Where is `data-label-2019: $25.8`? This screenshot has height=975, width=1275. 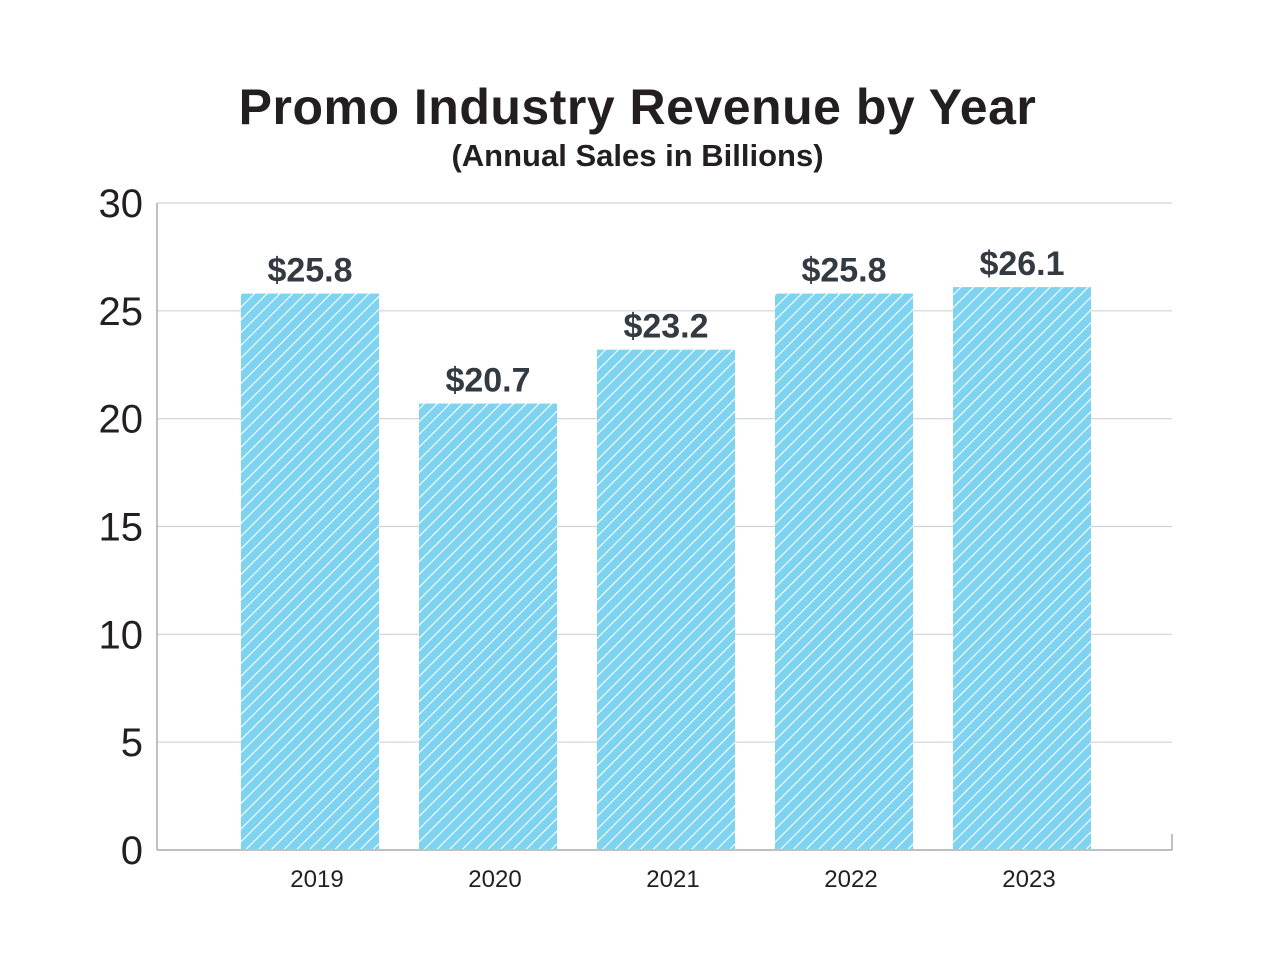
data-label-2019: $25.8 is located at coordinates (309, 271).